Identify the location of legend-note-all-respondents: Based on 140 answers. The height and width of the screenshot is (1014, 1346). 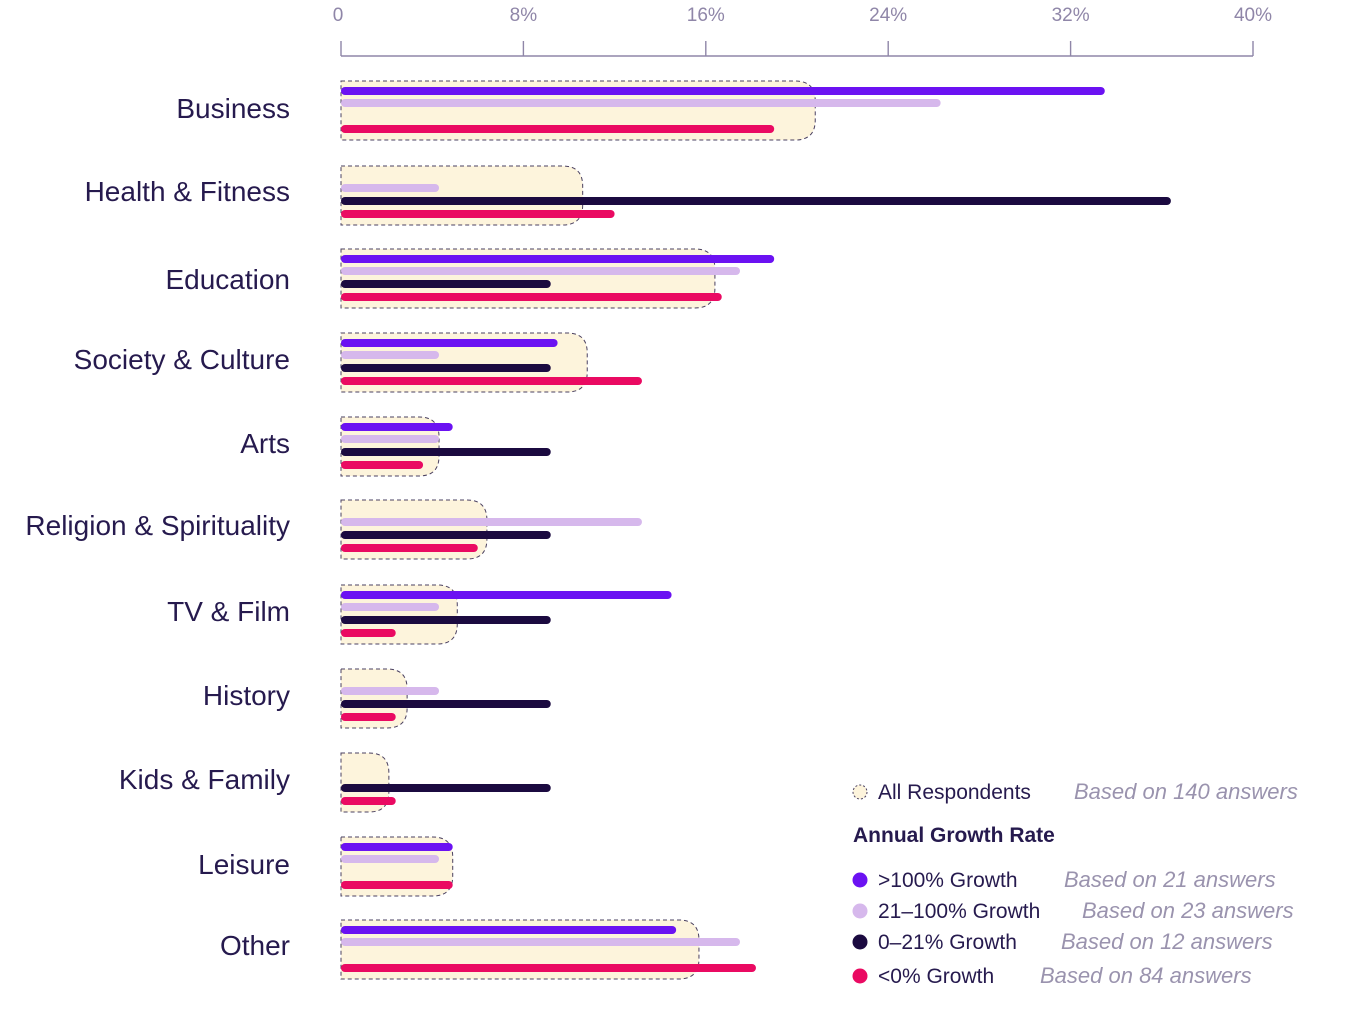
(1186, 791).